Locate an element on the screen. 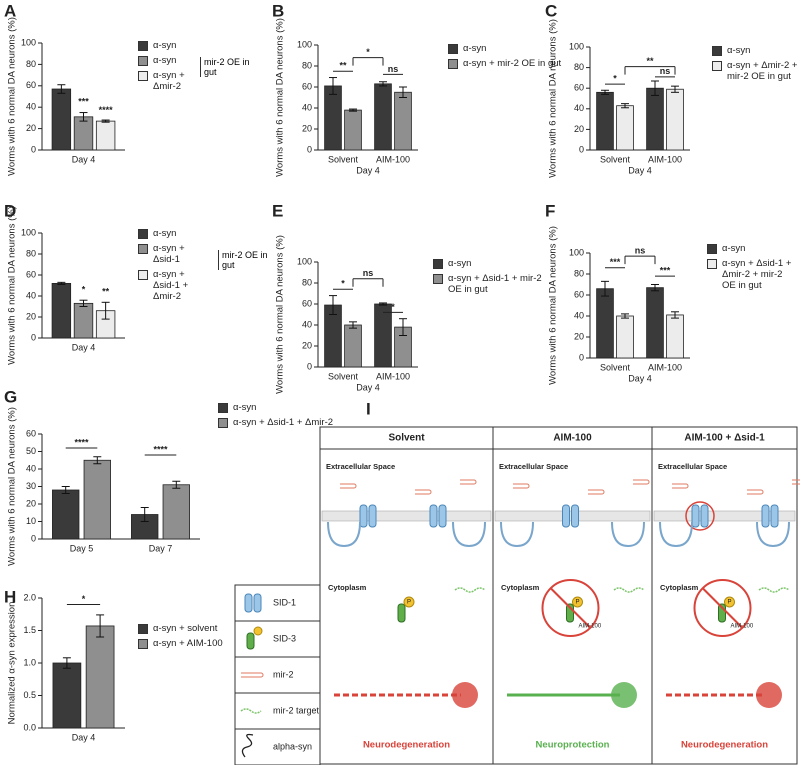  column-title: AIM-100 + Δsid-1 is located at coordinates (724, 438).